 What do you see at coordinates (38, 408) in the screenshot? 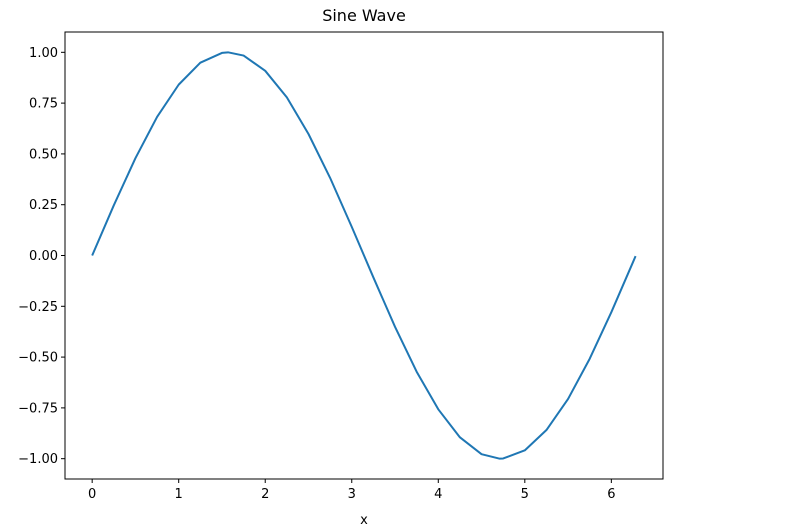
I see `y-tick-label: −0.75` at bounding box center [38, 408].